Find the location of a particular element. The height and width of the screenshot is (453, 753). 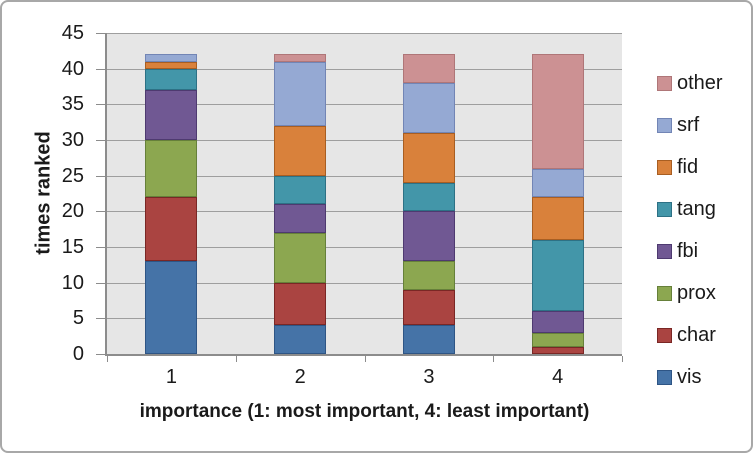

legend-label-char: char is located at coordinates (696, 335).